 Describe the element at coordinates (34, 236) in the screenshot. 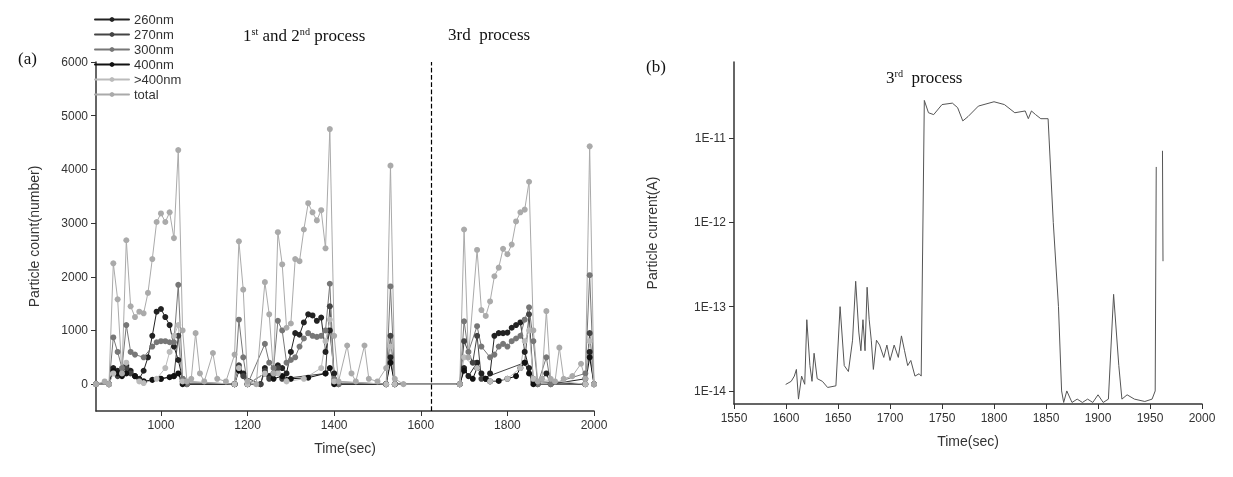

I see `y-axis-title: Particle count(number)` at that location.